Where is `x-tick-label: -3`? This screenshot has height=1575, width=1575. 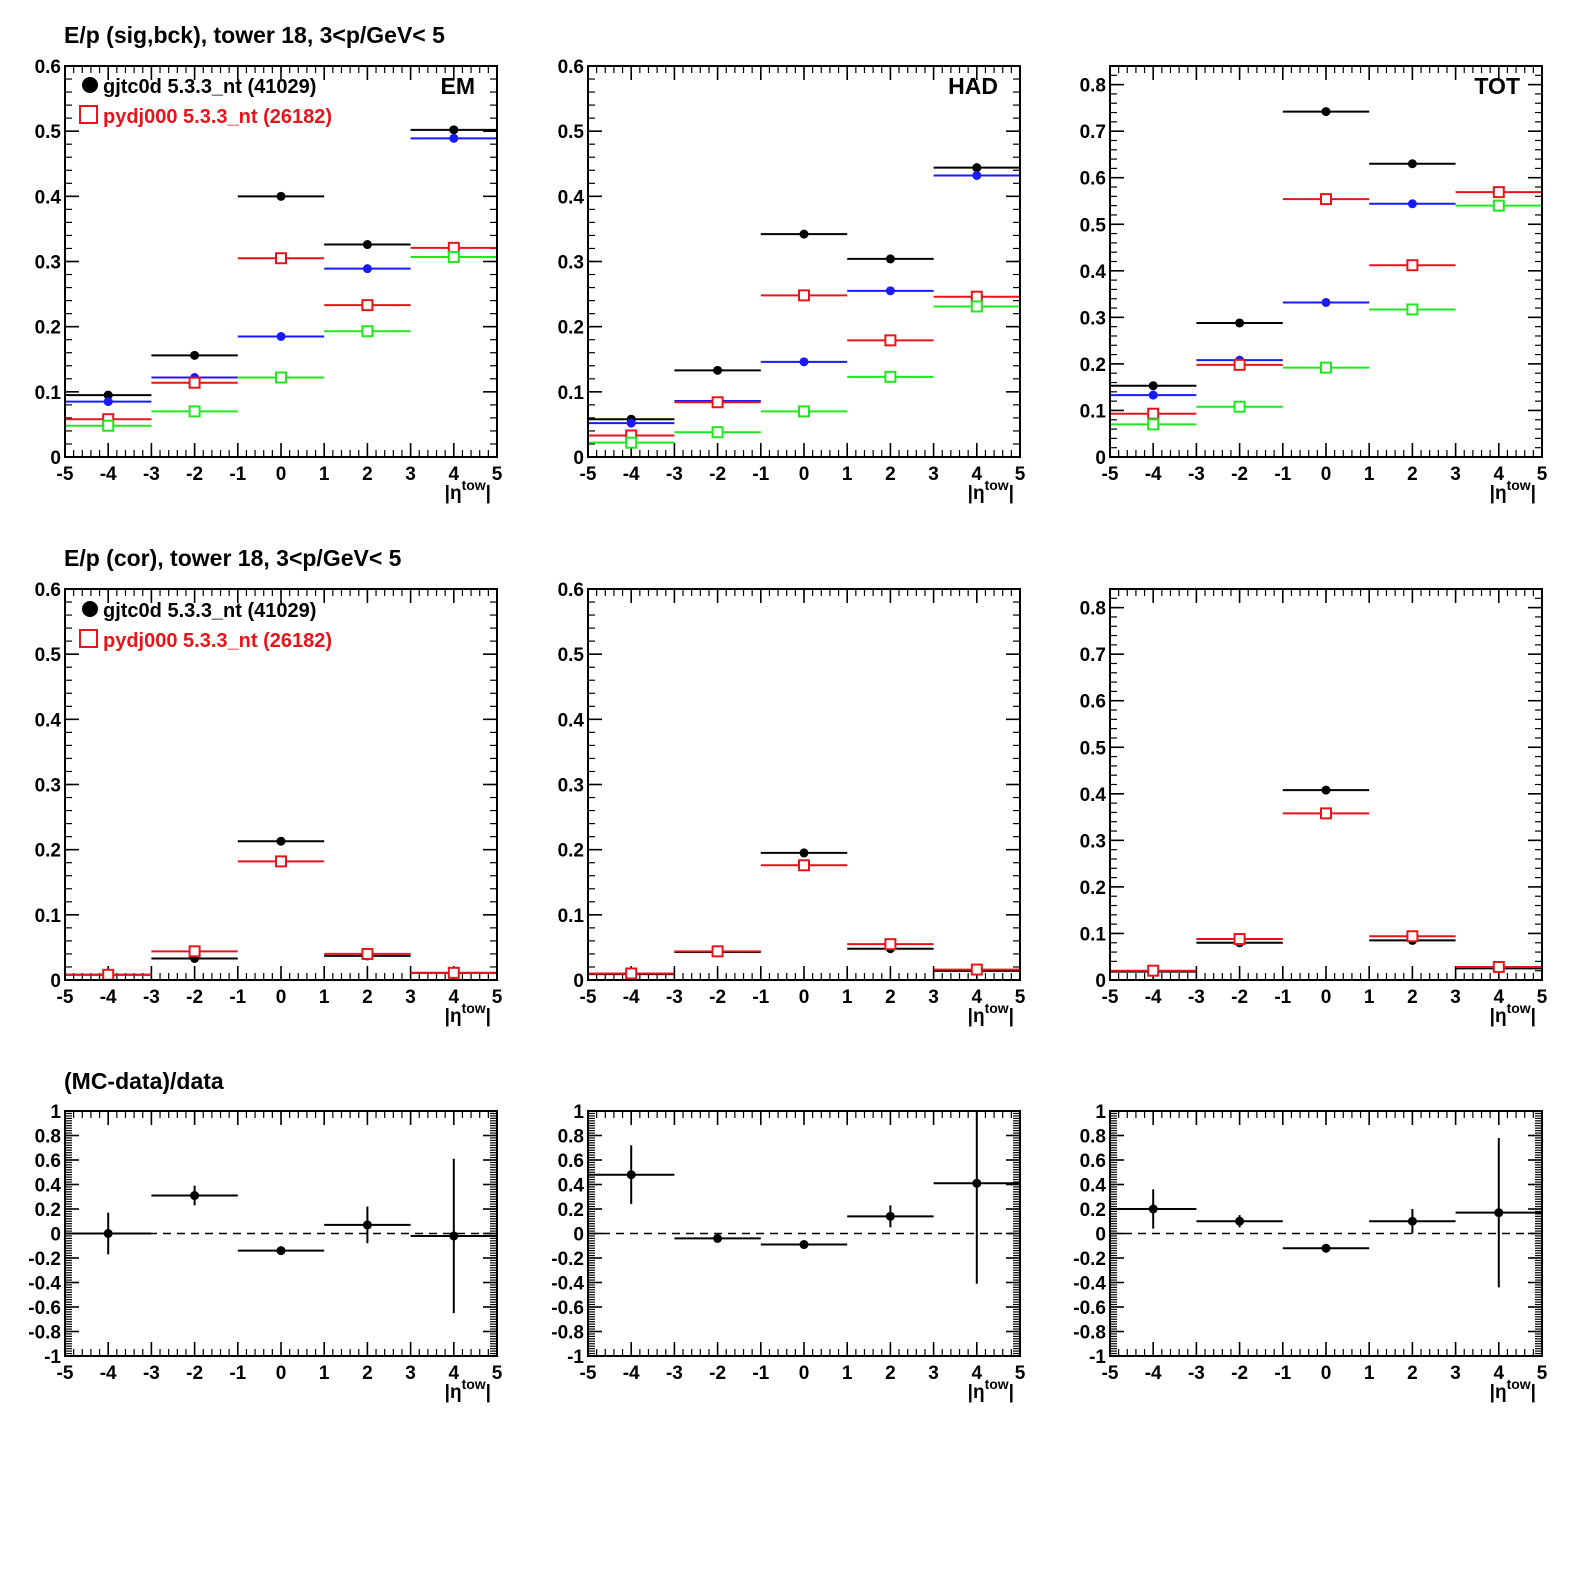 x-tick-label: -3 is located at coordinates (1196, 997).